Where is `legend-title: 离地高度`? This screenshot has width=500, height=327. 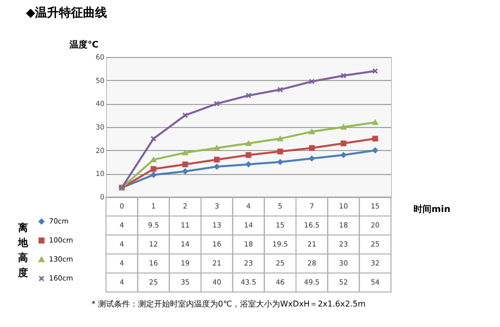 legend-title: 离地高度 is located at coordinates (23, 250).